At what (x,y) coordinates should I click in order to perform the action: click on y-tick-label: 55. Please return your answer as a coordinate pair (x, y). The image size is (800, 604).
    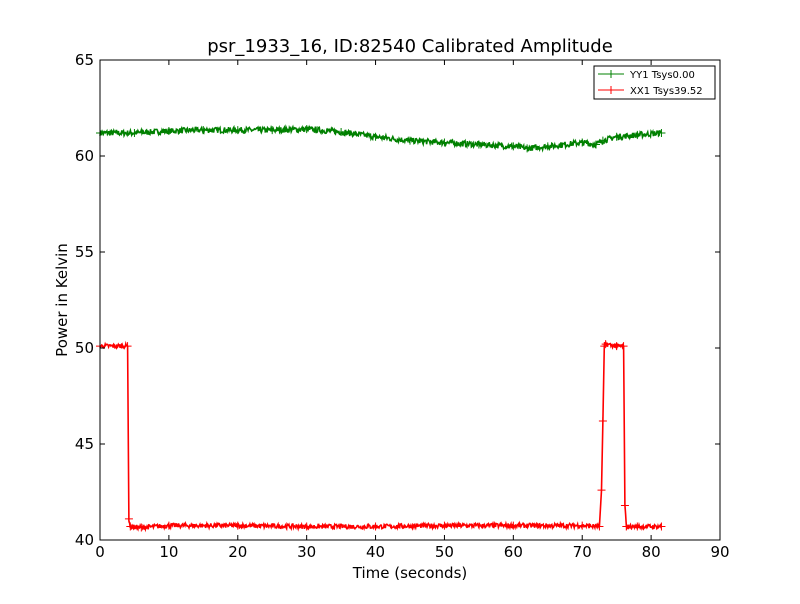
    Looking at the image, I should click on (84, 252).